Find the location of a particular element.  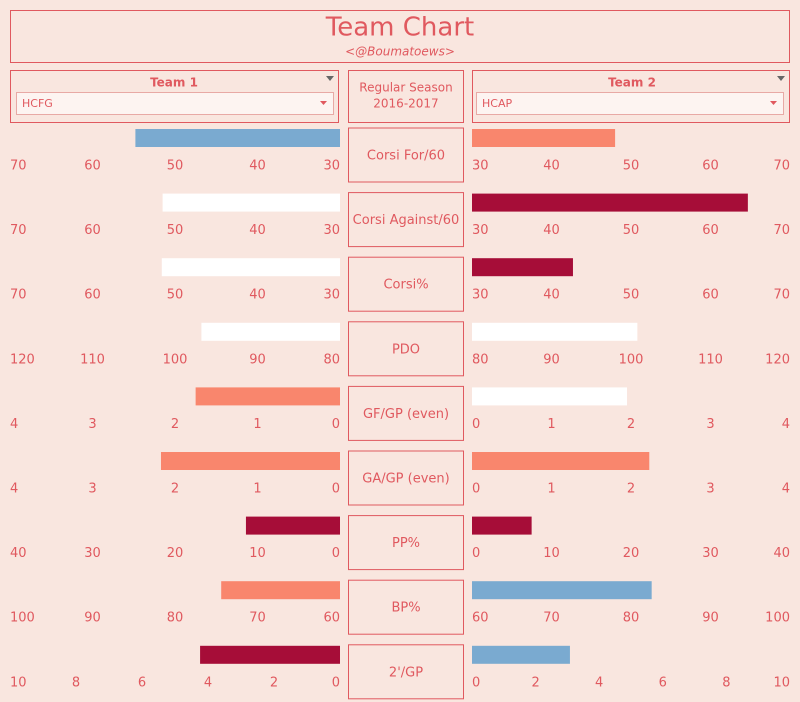

metric-label: BP% is located at coordinates (405, 608).